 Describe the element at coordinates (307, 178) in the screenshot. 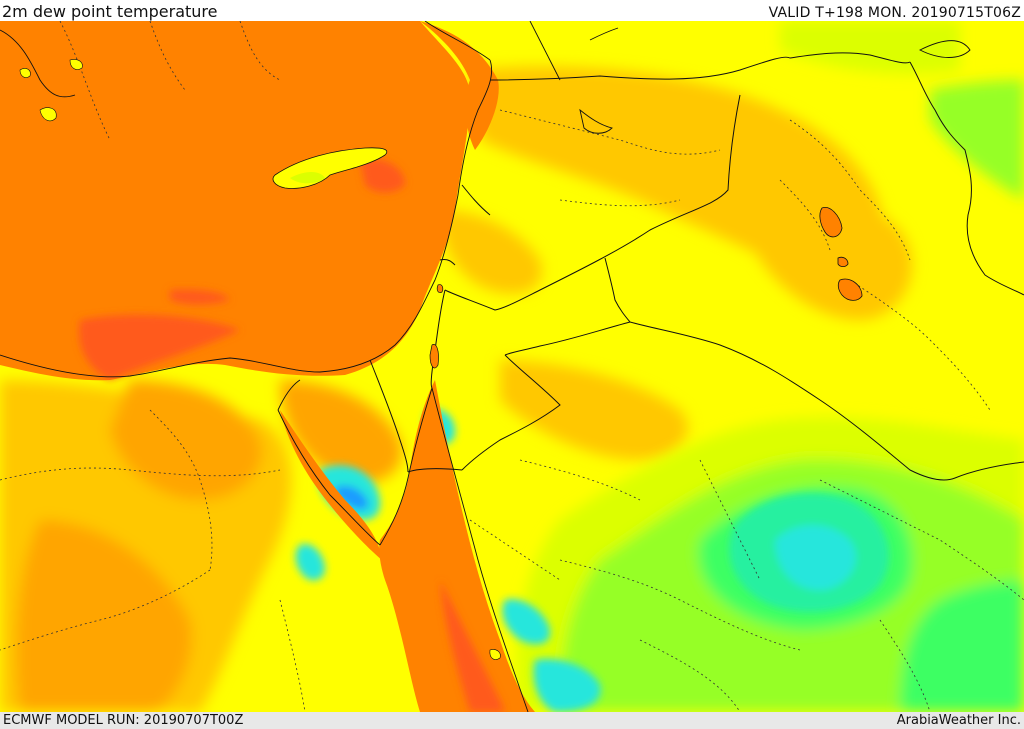

I see `cyprus-interior` at that location.